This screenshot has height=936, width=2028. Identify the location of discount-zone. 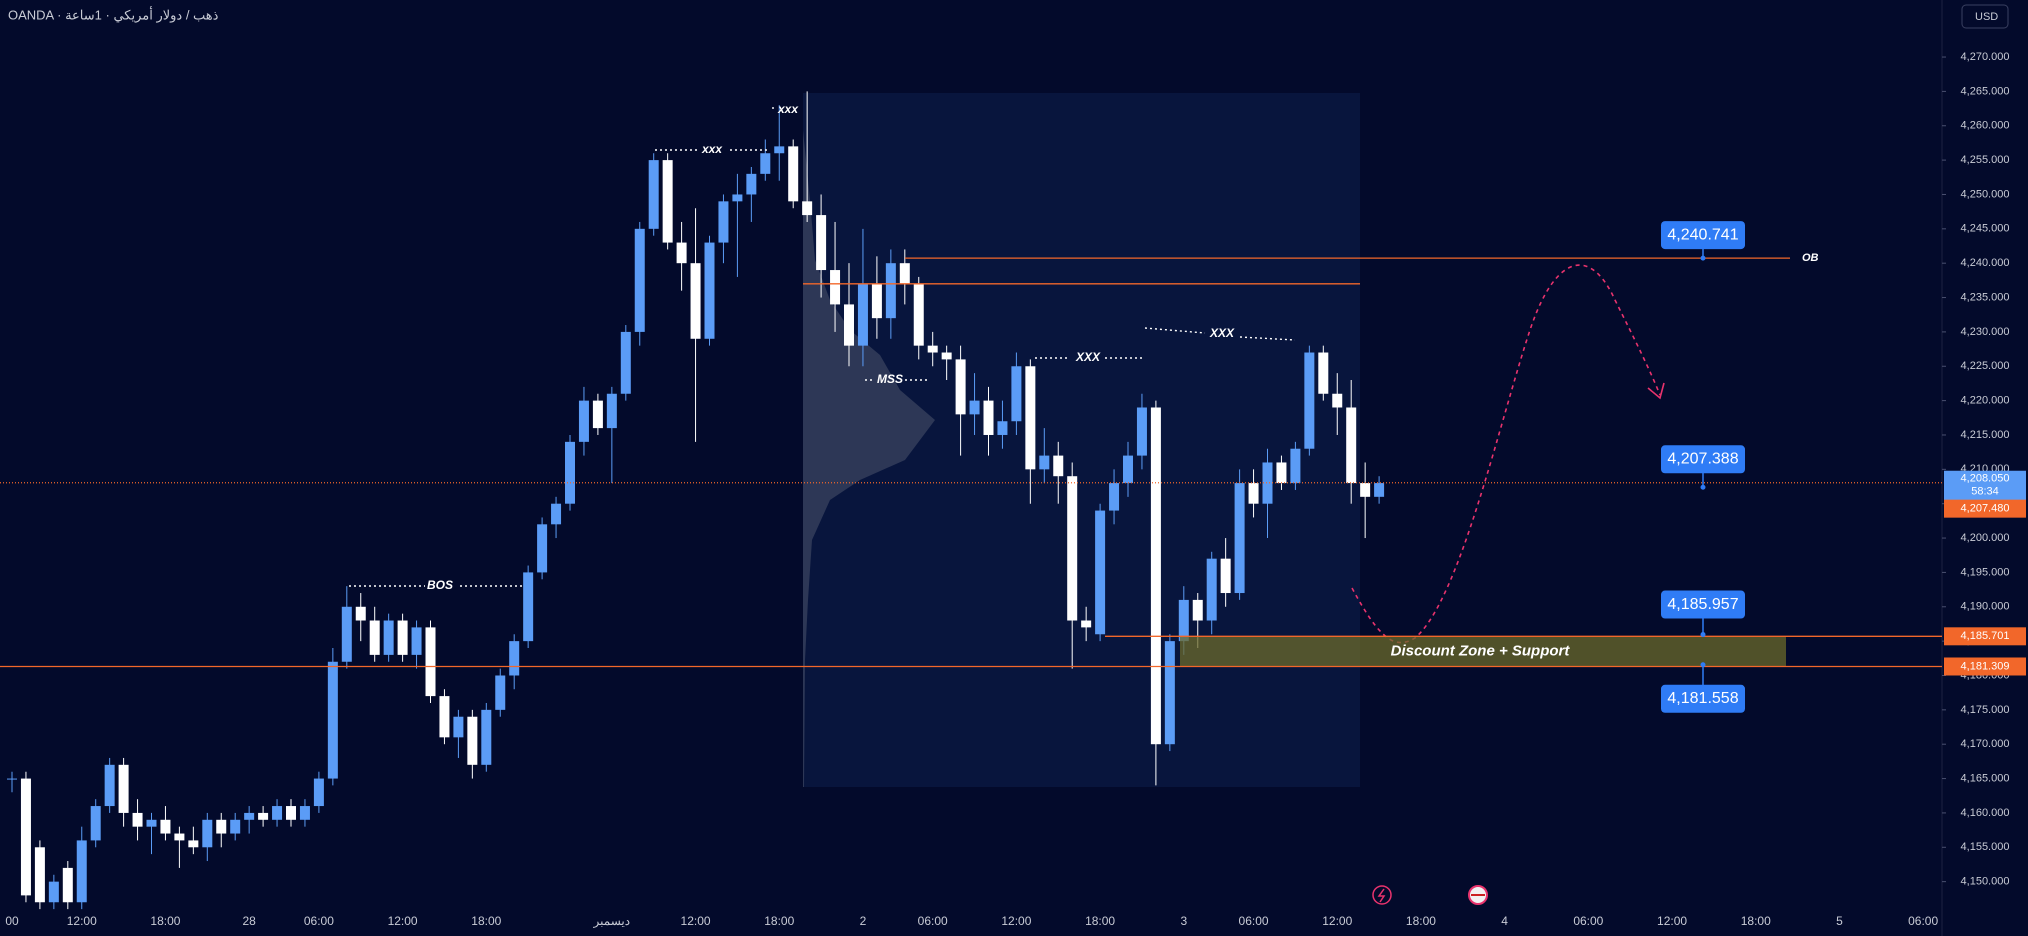
(1483, 651).